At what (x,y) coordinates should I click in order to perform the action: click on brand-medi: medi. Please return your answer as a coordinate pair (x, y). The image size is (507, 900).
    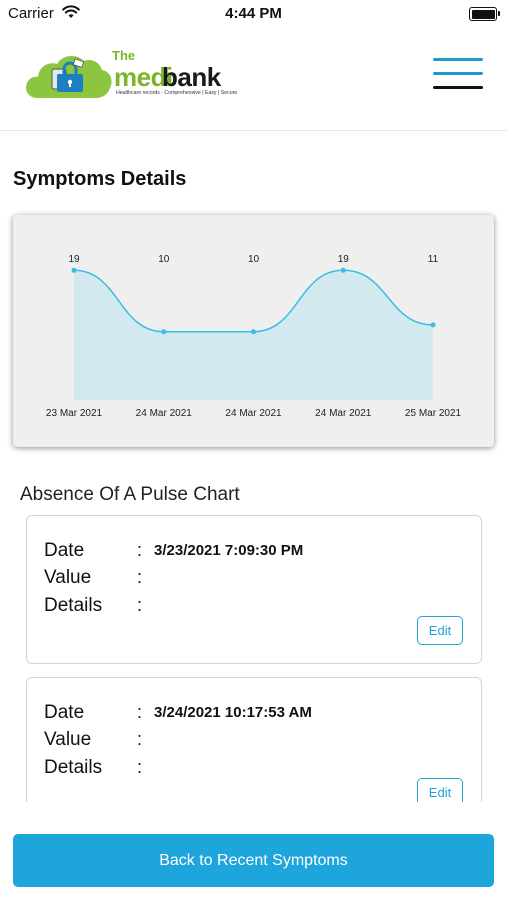
    Looking at the image, I should click on (143, 77).